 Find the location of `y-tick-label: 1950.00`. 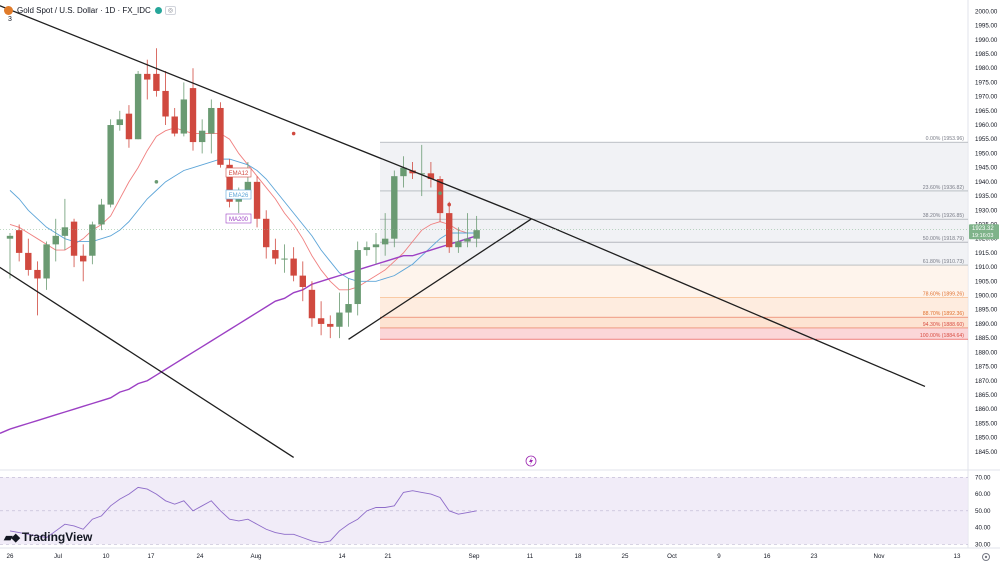

y-tick-label: 1950.00 is located at coordinates (986, 153).